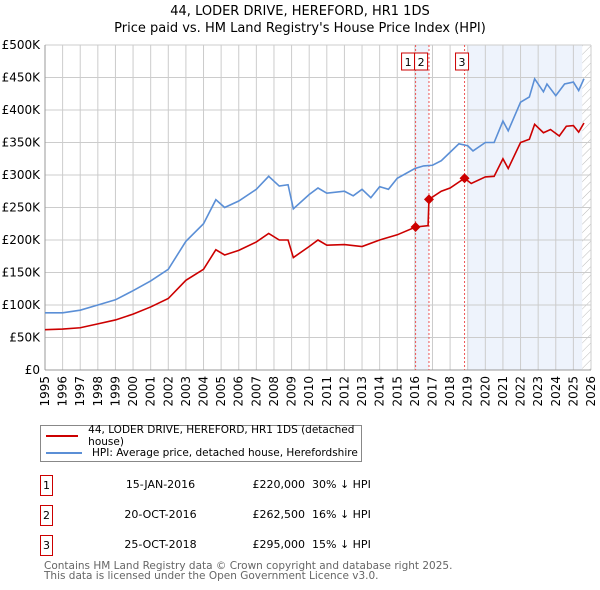  I want to click on y-tick-label: £400K, so click(22, 110).